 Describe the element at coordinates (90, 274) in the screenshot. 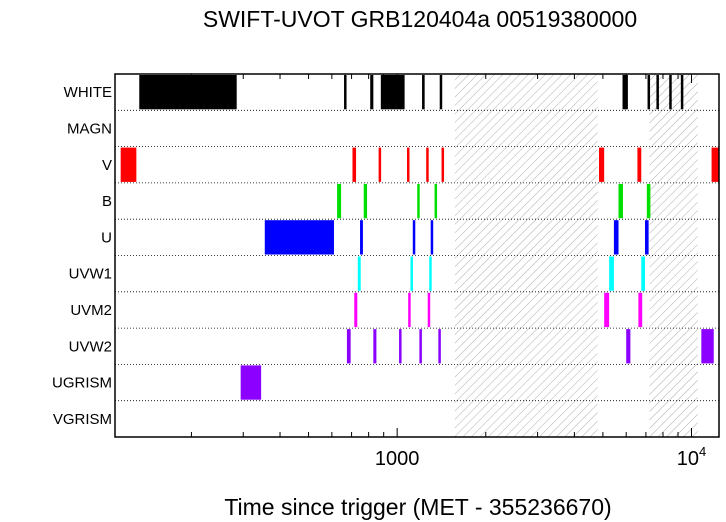

I see `filter-label-uvw1: UVW1` at that location.